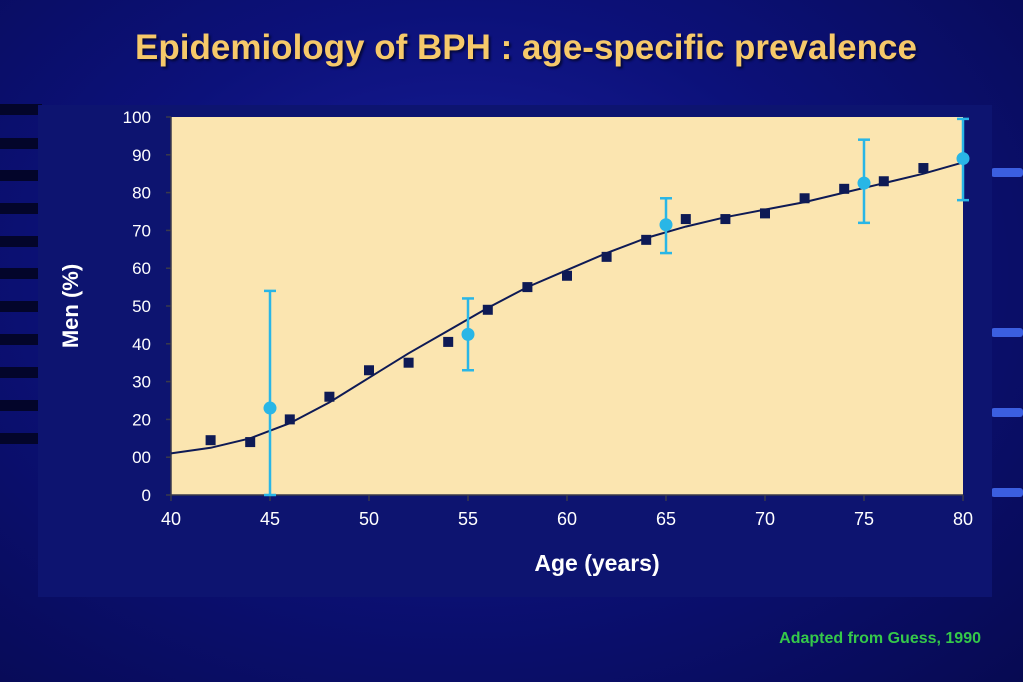 This screenshot has height=682, width=1023. I want to click on source-note: Adapted from Guess, 1990, so click(880, 638).